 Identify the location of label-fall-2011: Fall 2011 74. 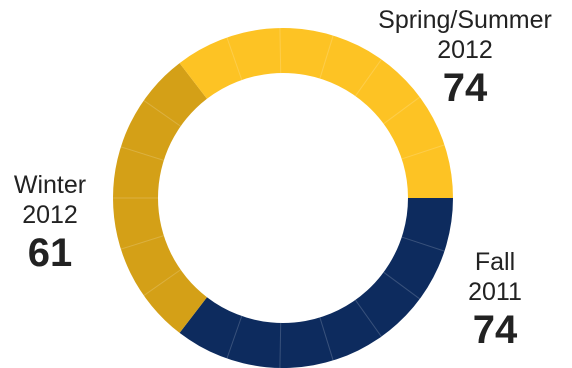
(495, 300).